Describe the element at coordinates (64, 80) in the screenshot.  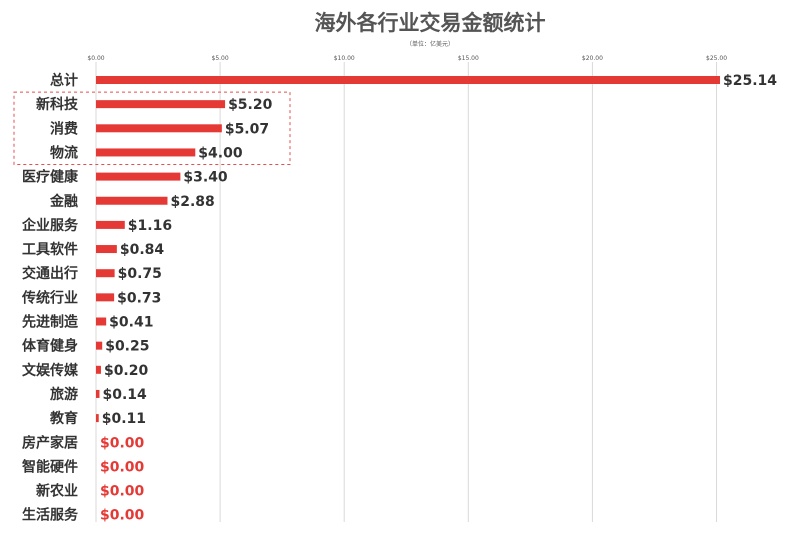
I see `category-label: 总计` at that location.